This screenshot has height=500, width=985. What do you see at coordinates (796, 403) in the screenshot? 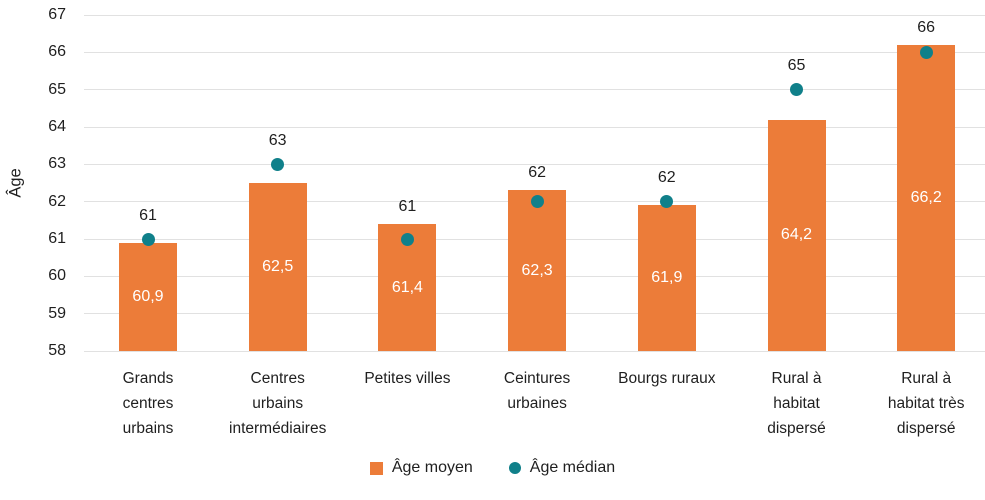
I see `x-axis-category-label: Rural à habitat dispersé` at bounding box center [796, 403].